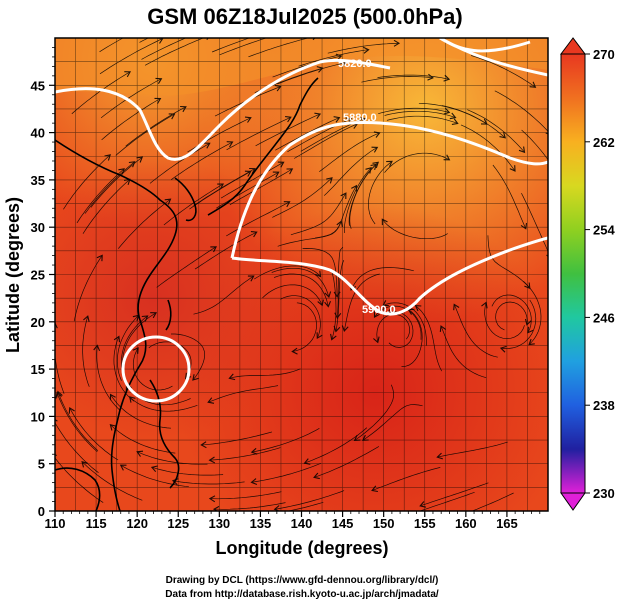 Image resolution: width=619 pixels, height=605 pixels. What do you see at coordinates (604, 493) in the screenshot?
I see `colorbar-tick-label: 230` at bounding box center [604, 493].